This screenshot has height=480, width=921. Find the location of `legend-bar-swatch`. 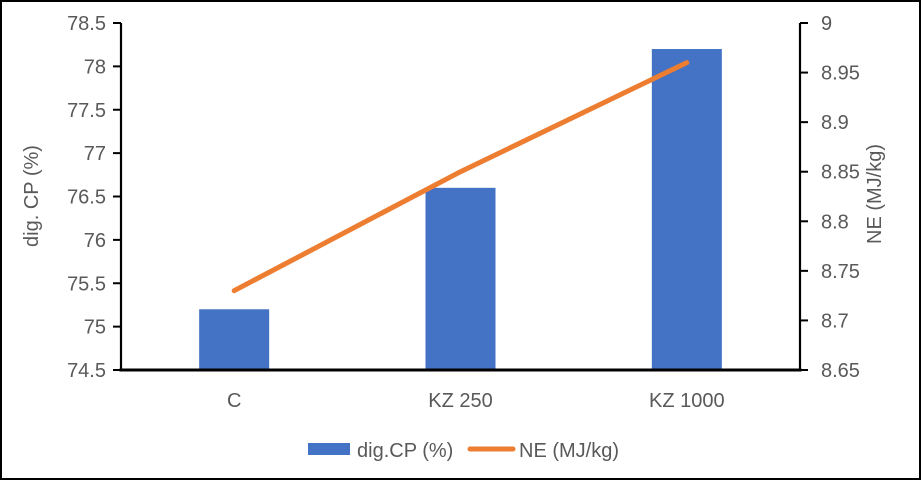

legend-bar-swatch is located at coordinates (329, 449).